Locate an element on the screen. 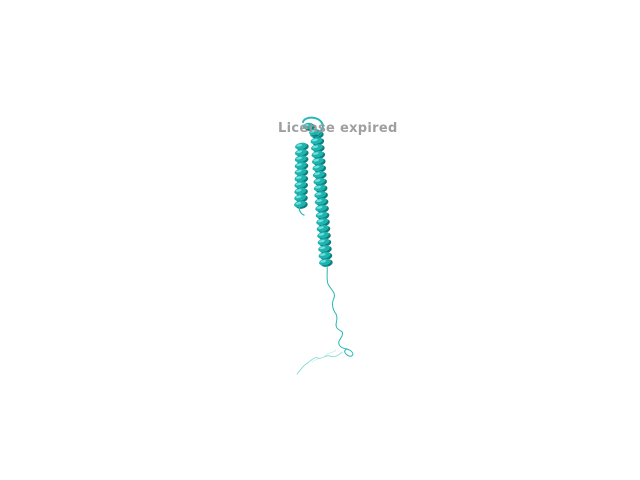 The image size is (640, 480). alpha-helix-bundle is located at coordinates (313, 194).